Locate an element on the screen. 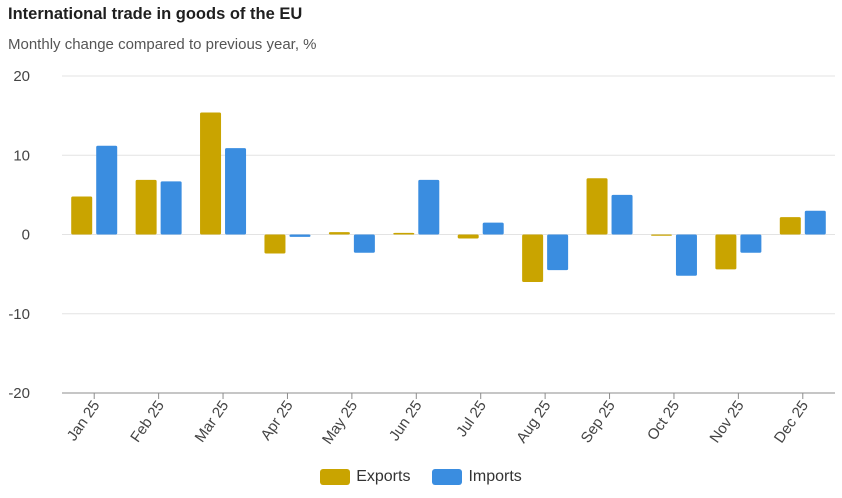  x-tick-label: Jun 25 is located at coordinates (406, 421).